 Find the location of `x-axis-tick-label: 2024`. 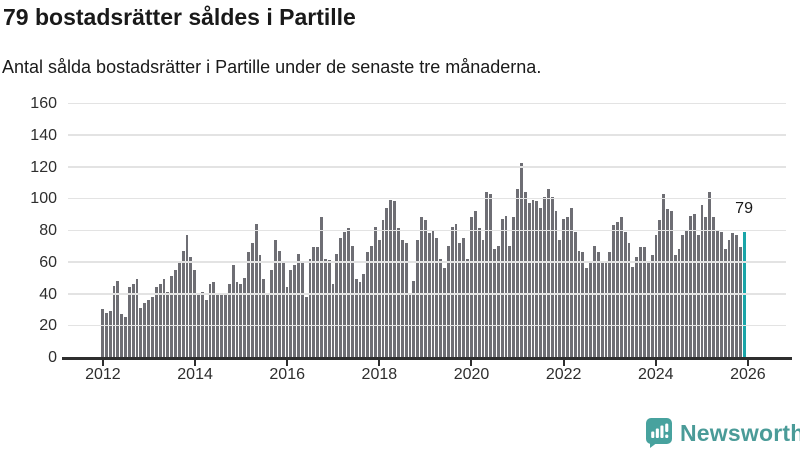

x-axis-tick-label: 2024 is located at coordinates (655, 374).